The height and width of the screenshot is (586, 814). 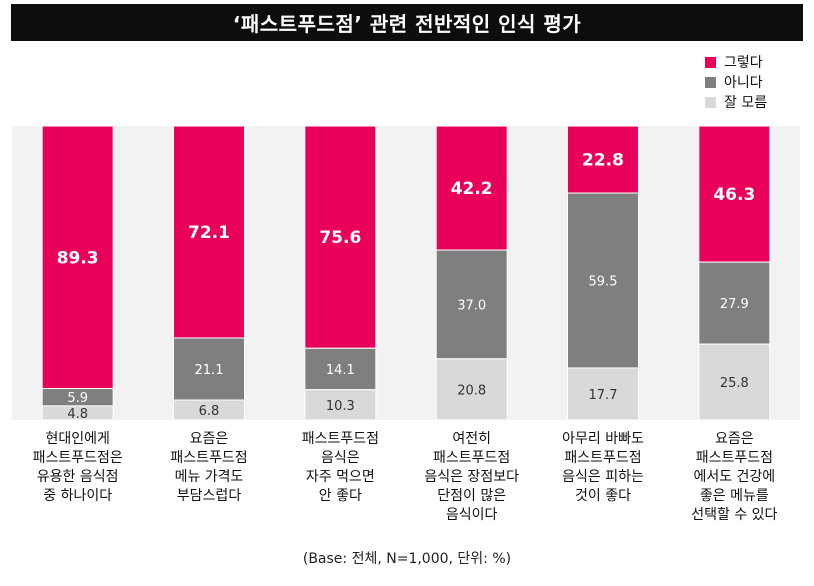 I want to click on value-label-agree-4: 42.2, so click(x=472, y=189).